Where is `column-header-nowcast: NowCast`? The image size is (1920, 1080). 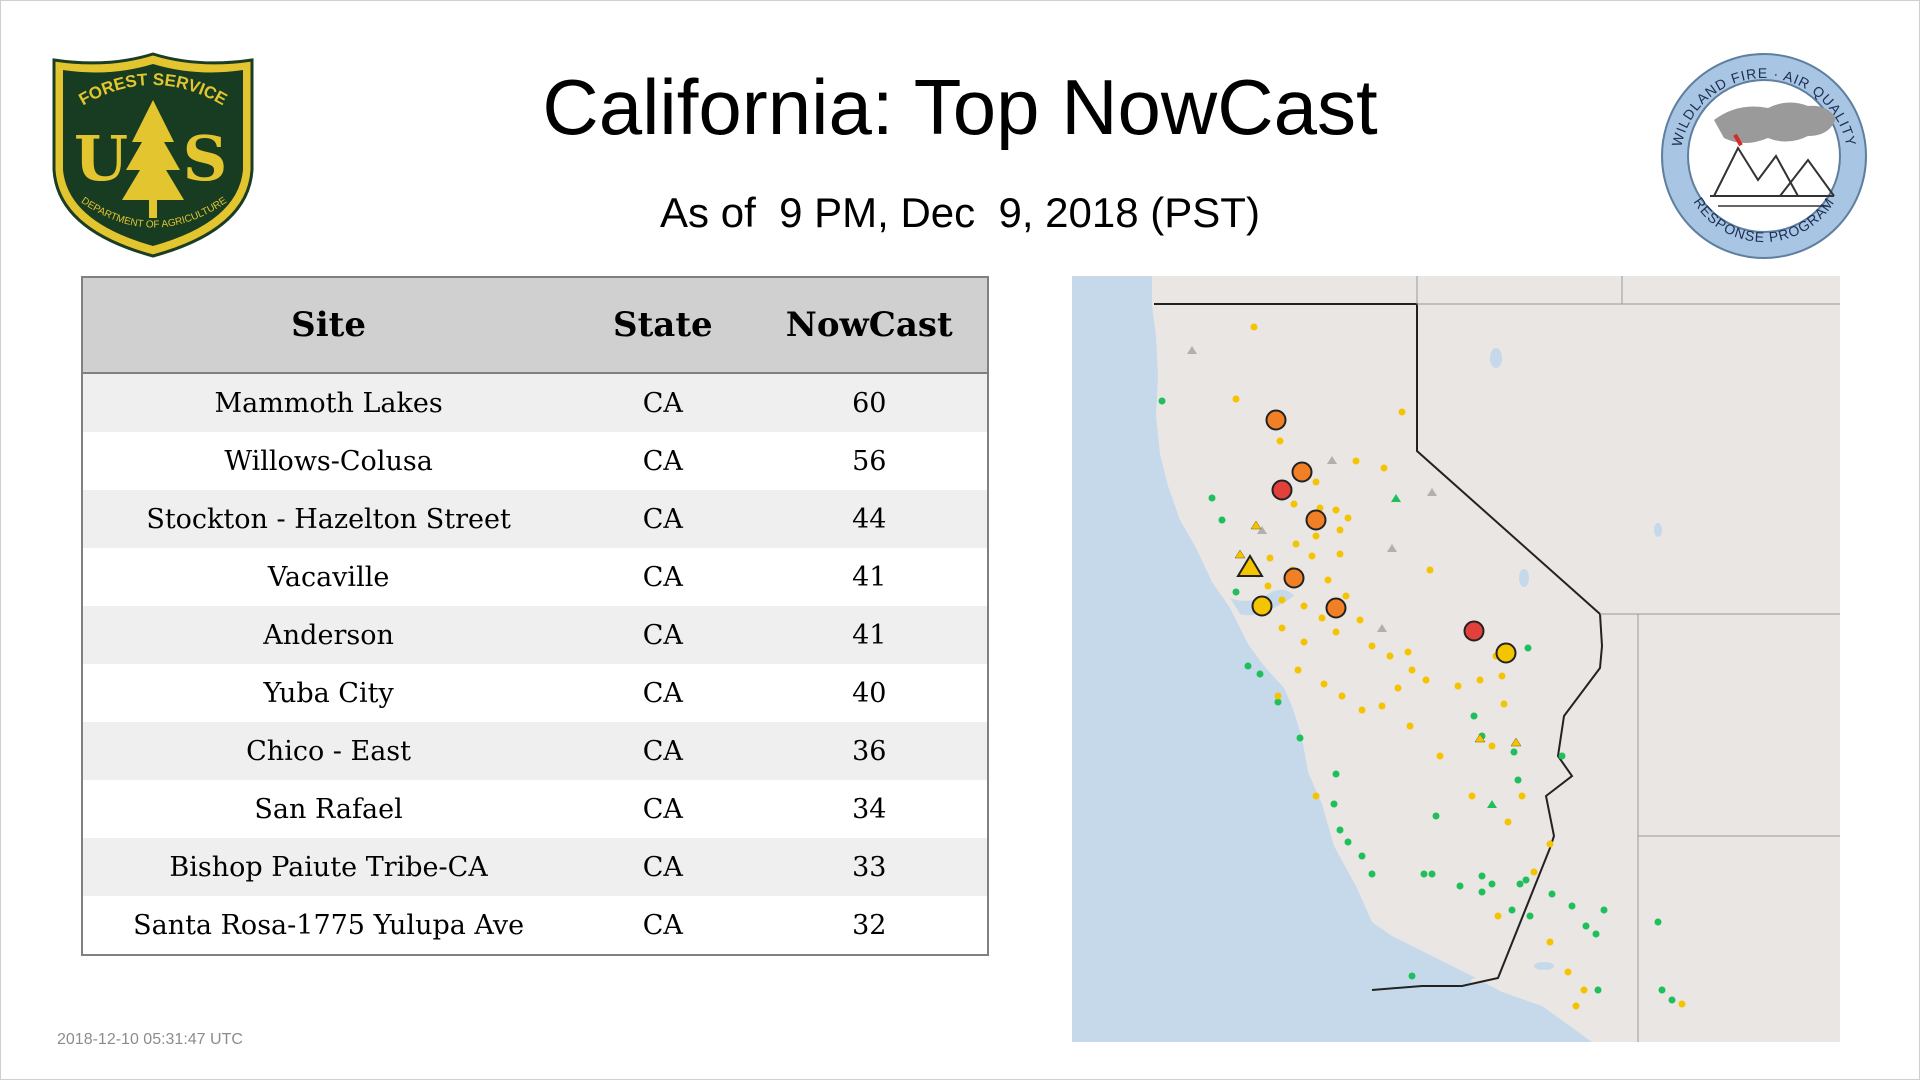
column-header-nowcast: NowCast is located at coordinates (869, 326).